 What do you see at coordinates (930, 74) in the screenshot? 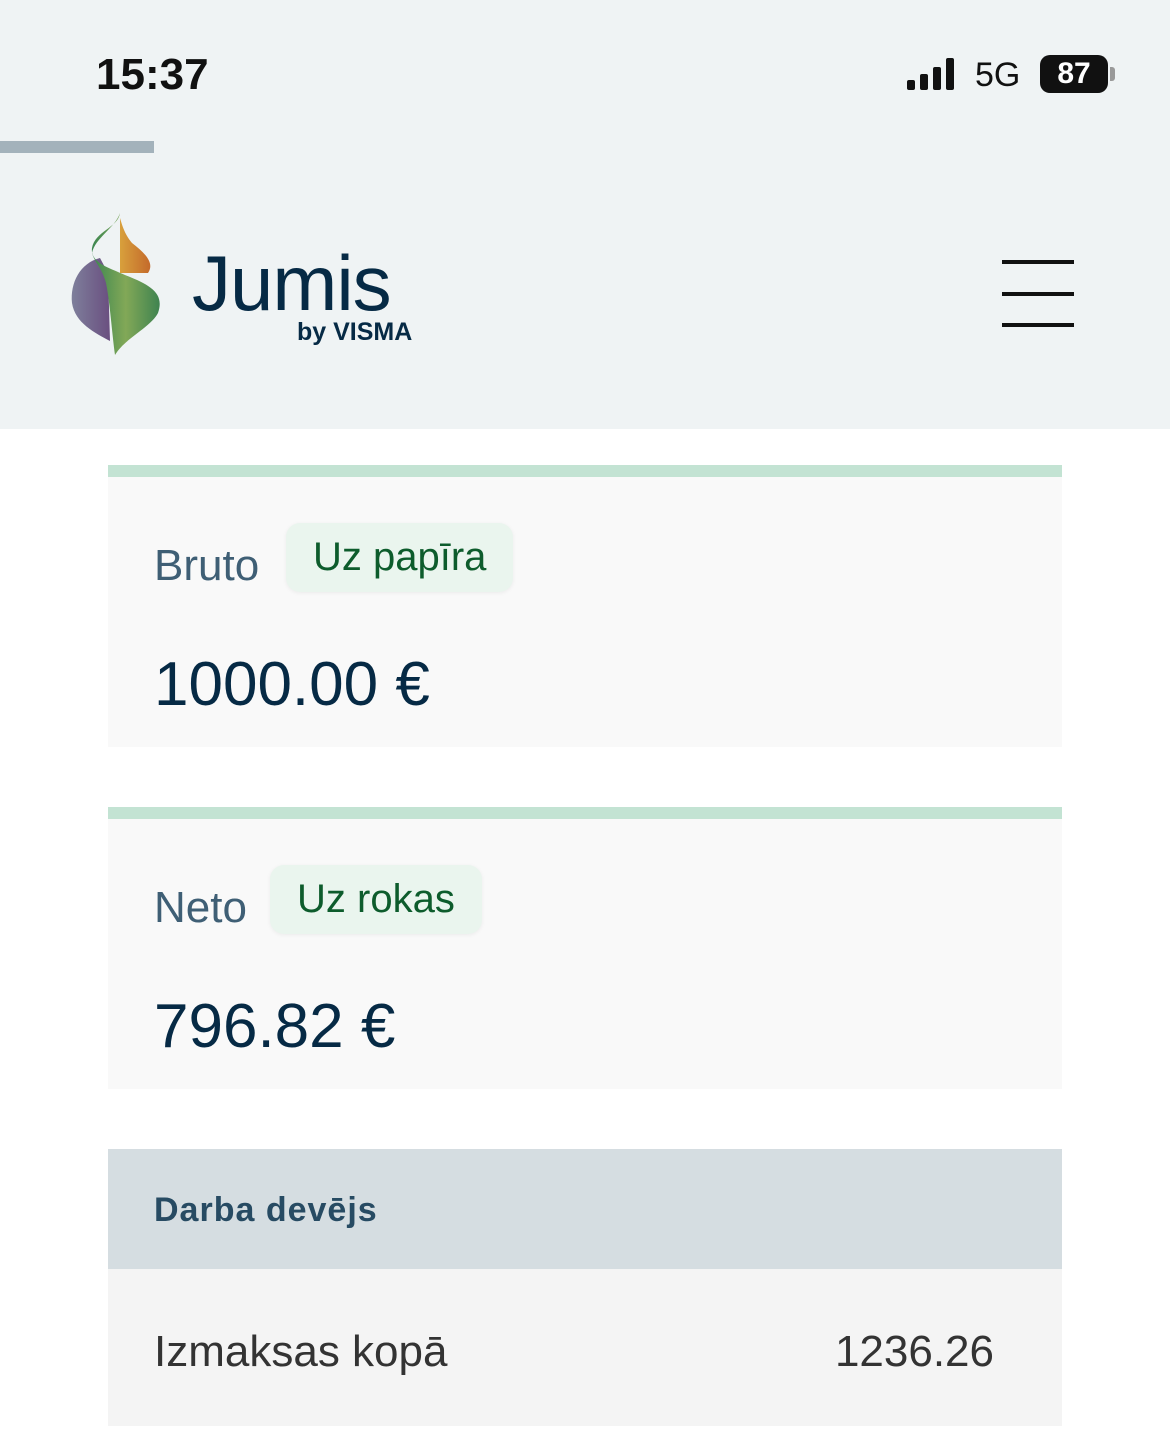
I see `signal-icon` at bounding box center [930, 74].